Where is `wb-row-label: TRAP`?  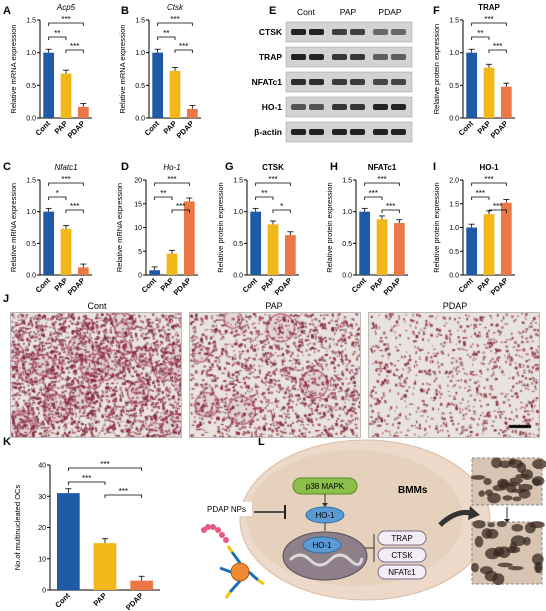
wb-row-label: TRAP is located at coordinates (270, 57).